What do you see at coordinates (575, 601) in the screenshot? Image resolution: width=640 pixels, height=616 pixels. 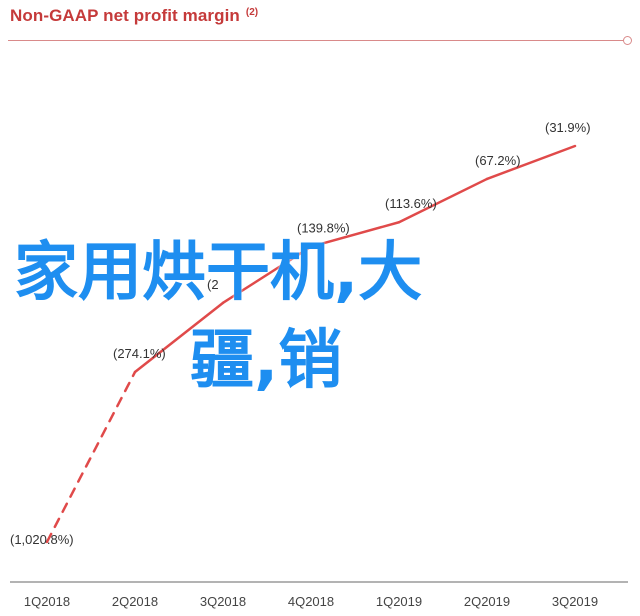 I see `x-tick-label: 3Q2019` at bounding box center [575, 601].